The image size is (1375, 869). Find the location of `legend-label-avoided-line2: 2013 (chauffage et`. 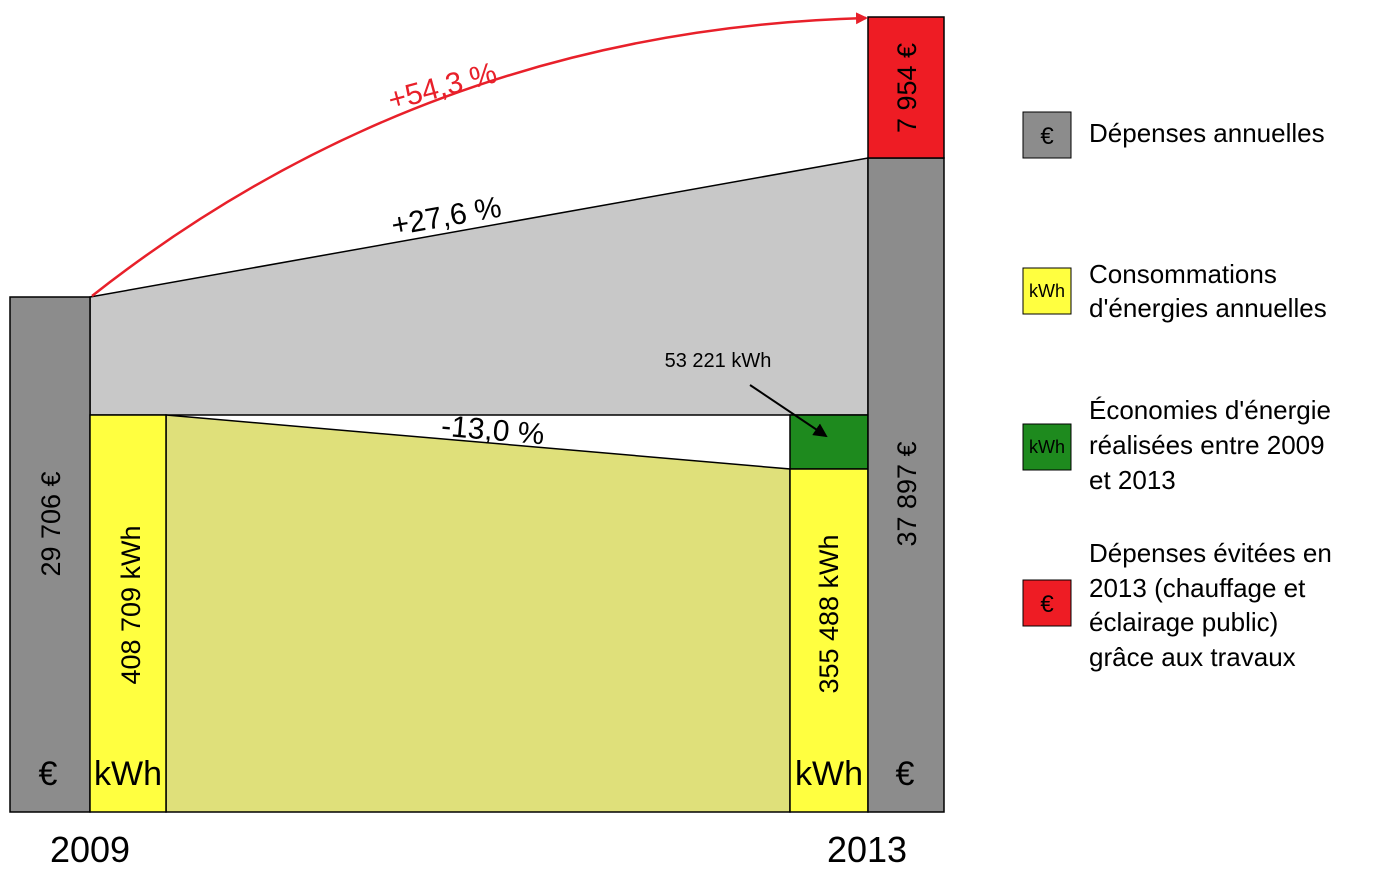

legend-label-avoided-line2: 2013 (chauffage et is located at coordinates (1197, 588).